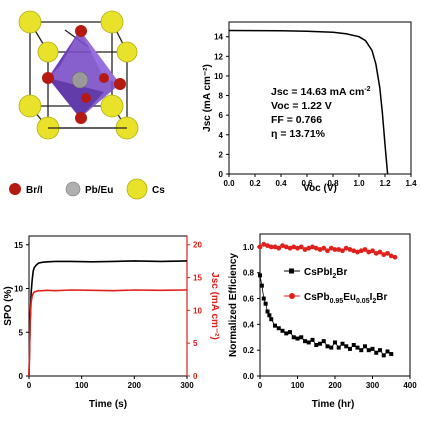 This screenshot has height=424, width=421. I want to click on halide-atoms, so click(84, 74).